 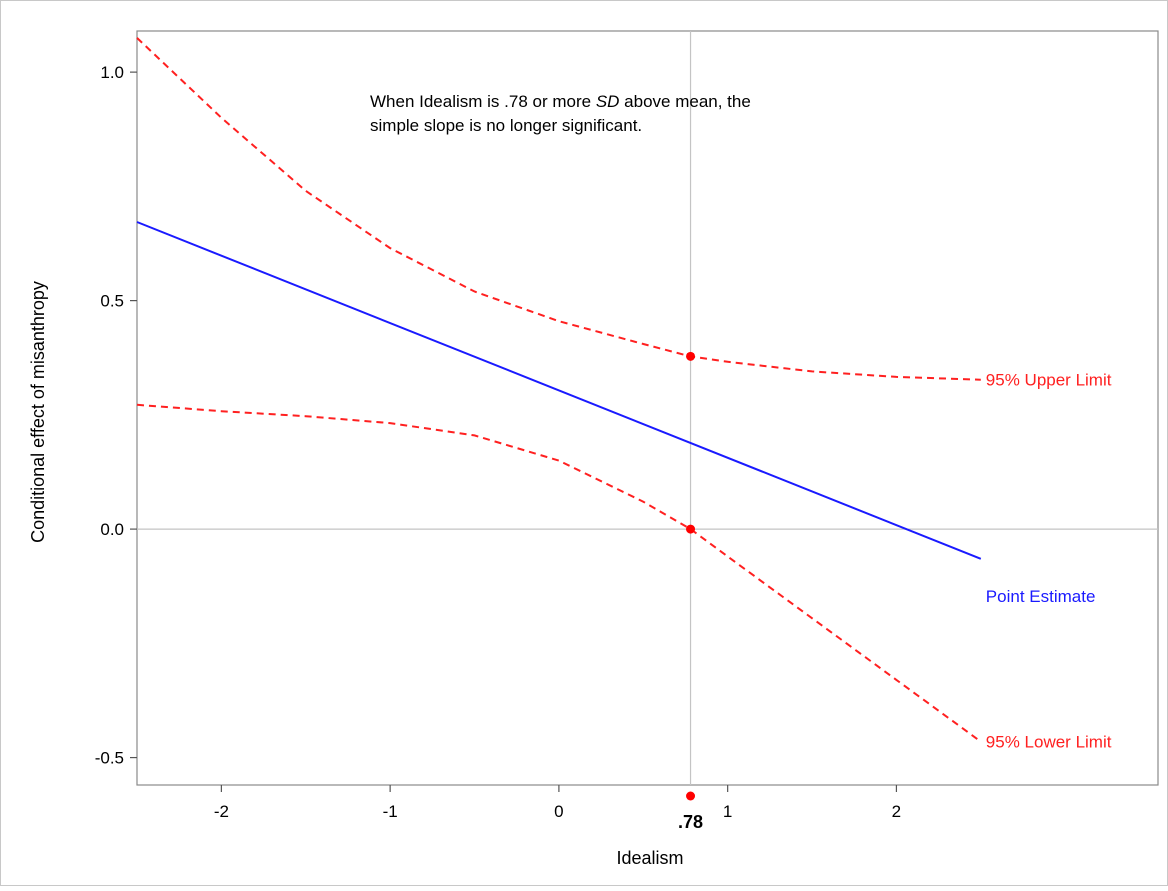 What do you see at coordinates (1041, 596) in the screenshot?
I see `series-label-point-estimate: Point Estimate` at bounding box center [1041, 596].